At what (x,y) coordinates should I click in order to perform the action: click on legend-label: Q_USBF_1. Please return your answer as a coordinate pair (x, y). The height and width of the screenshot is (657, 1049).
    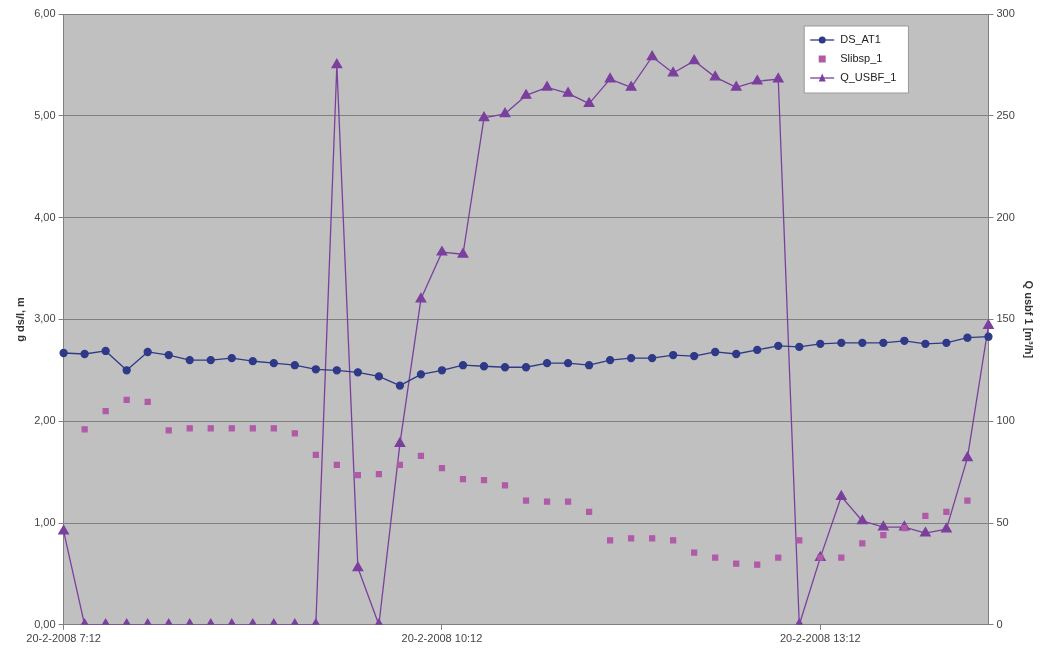
    Looking at the image, I should click on (868, 77).